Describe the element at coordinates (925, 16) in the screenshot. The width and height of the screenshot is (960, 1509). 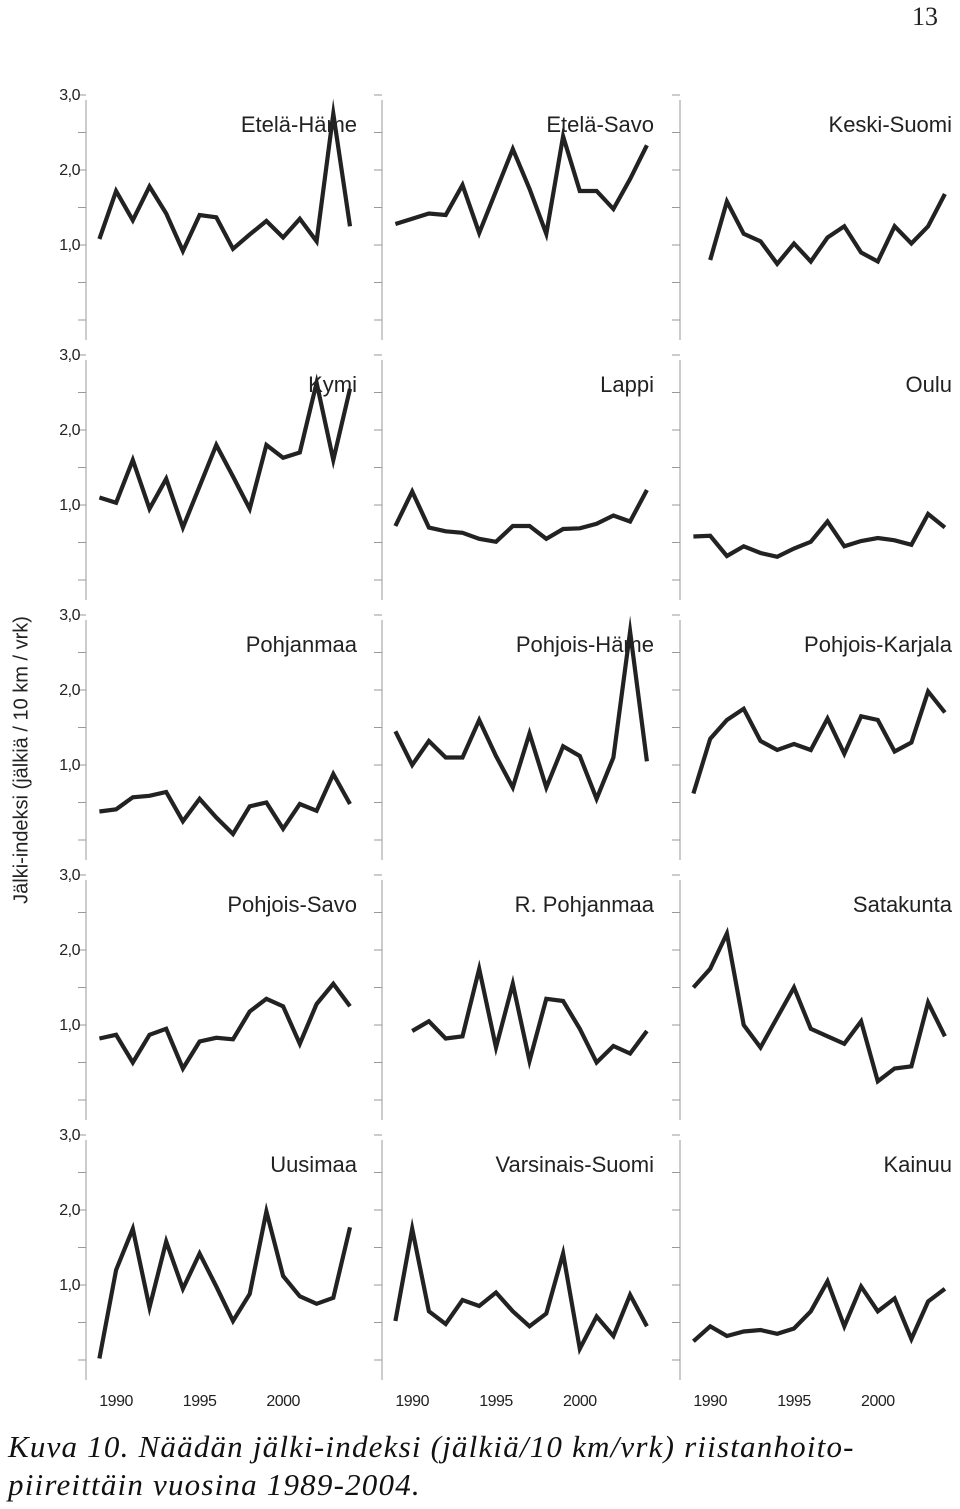
I see `page-number: 13` at that location.